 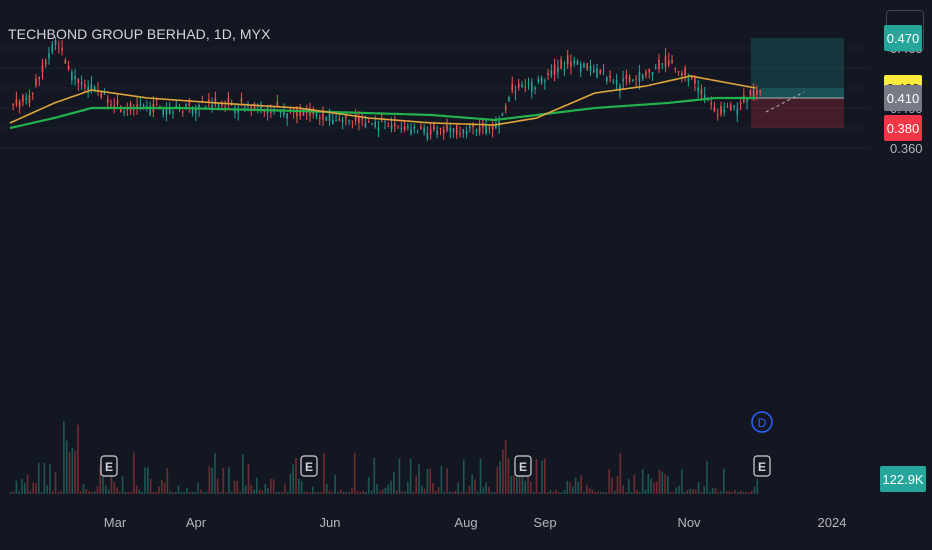 I want to click on earnings-label: E, so click(x=109, y=467).